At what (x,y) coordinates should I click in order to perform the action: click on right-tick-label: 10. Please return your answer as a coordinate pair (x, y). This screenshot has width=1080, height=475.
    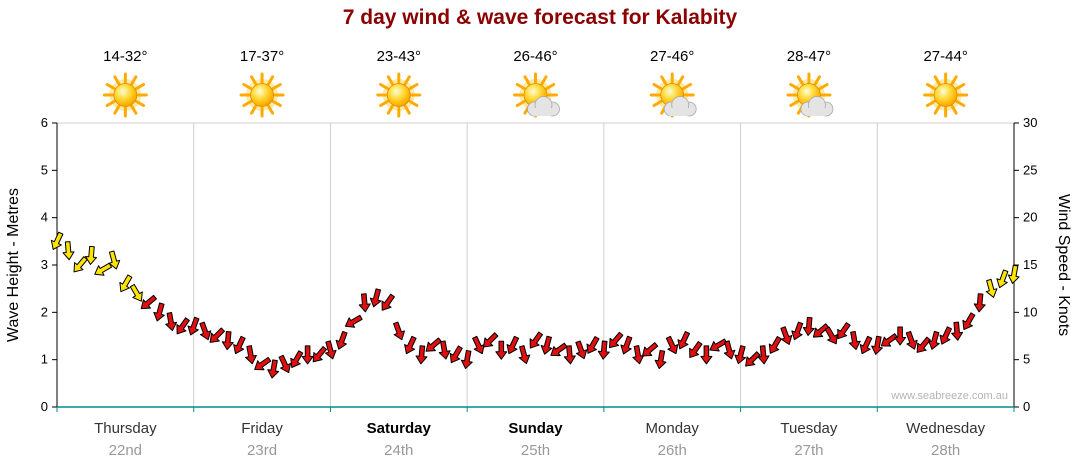
    Looking at the image, I should click on (1030, 311).